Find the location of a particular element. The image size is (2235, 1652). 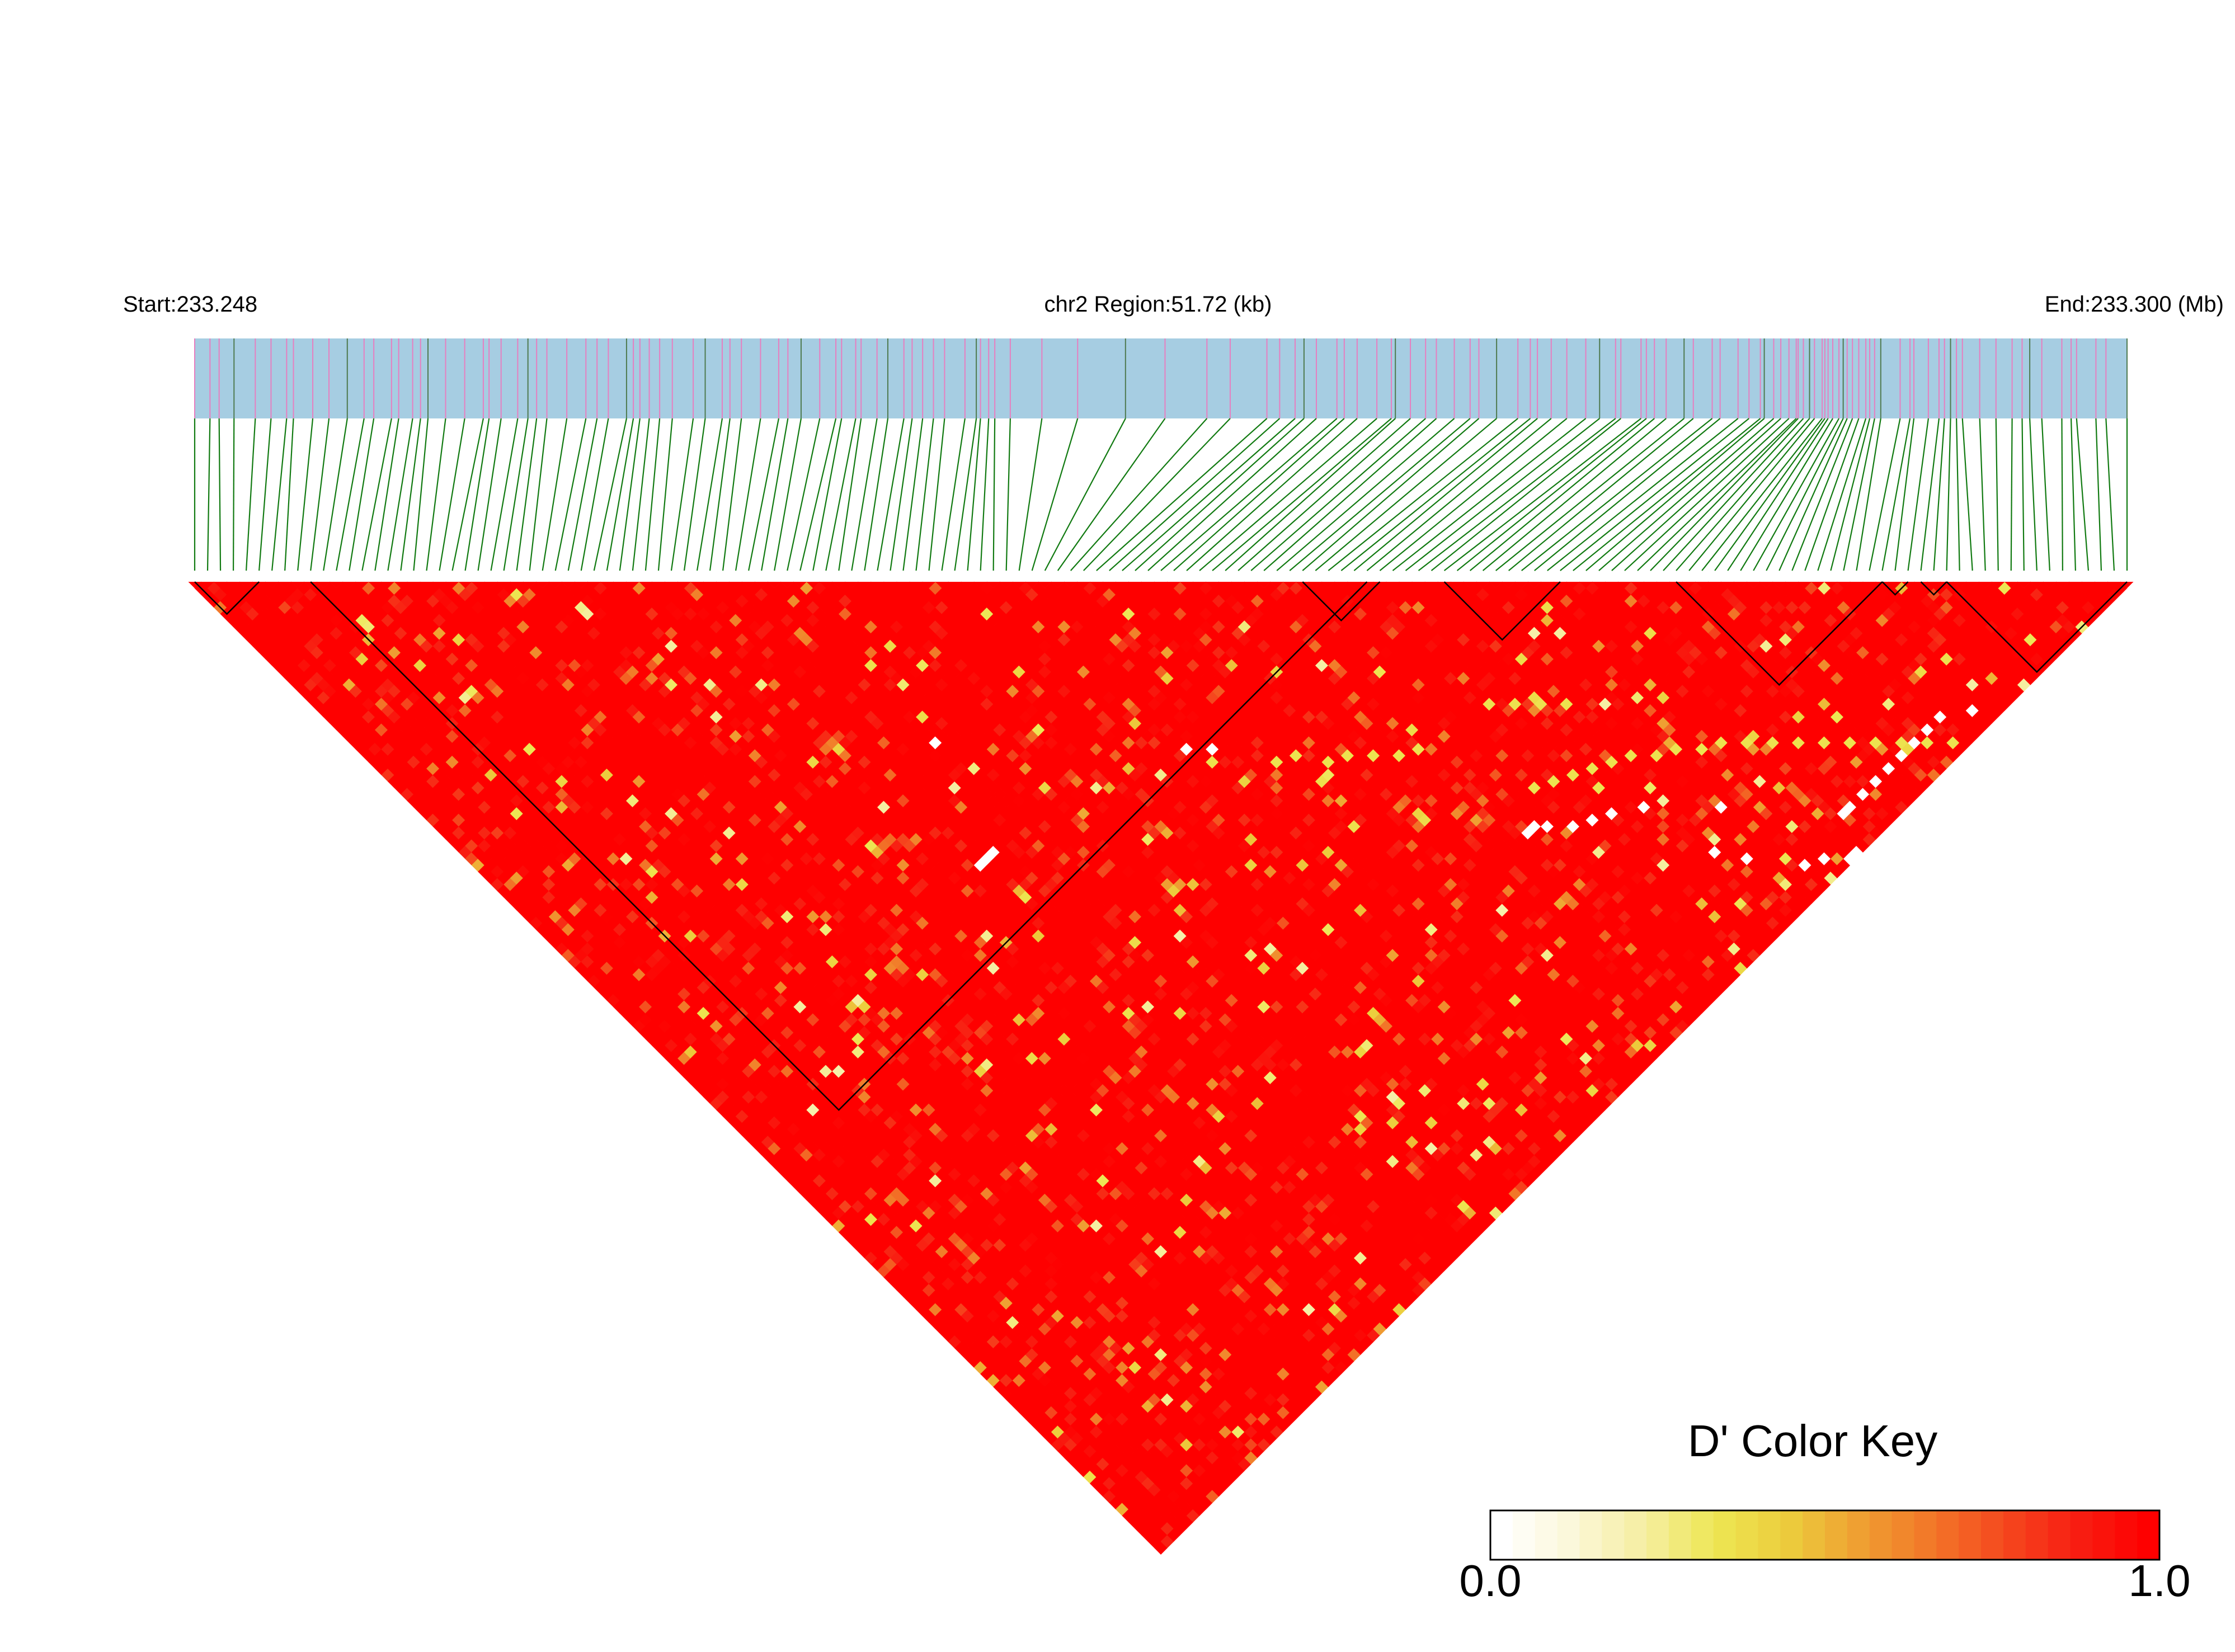

region-length-label: chr2 Region:51.72 (kb) is located at coordinates (1158, 304).